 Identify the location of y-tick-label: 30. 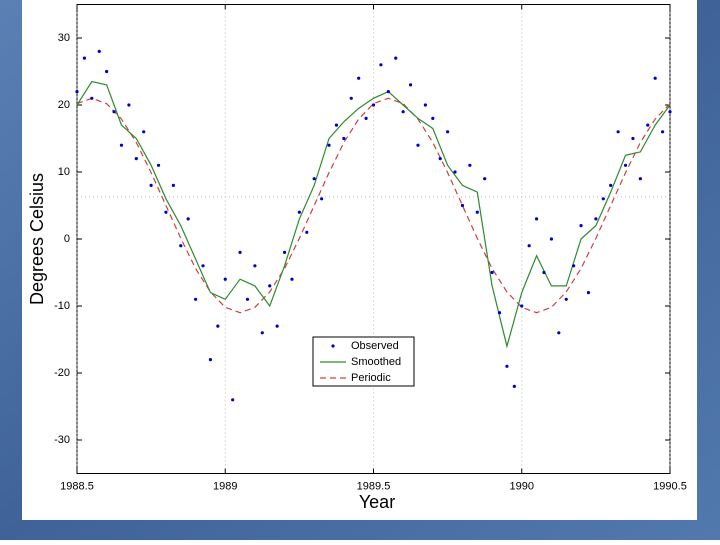
(64, 38).